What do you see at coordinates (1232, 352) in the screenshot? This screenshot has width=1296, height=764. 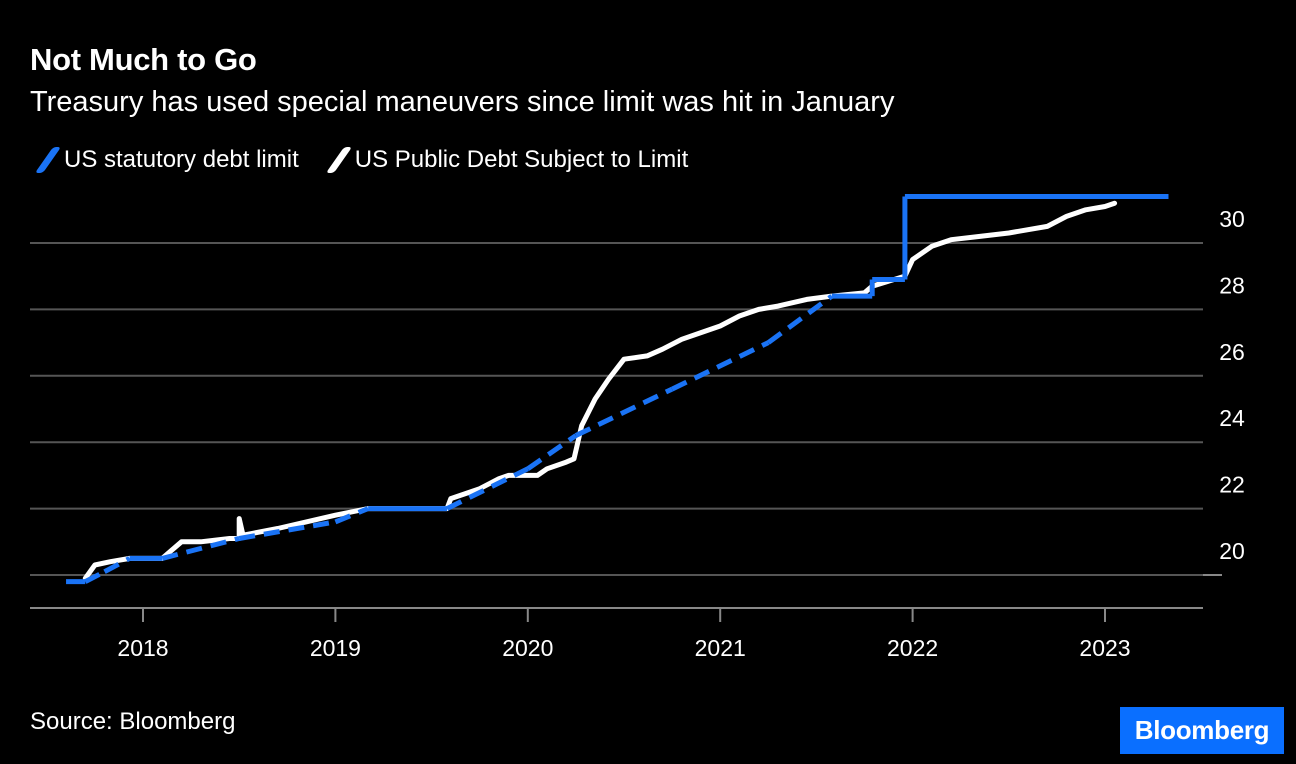 I see `y-tick-label: 26` at bounding box center [1232, 352].